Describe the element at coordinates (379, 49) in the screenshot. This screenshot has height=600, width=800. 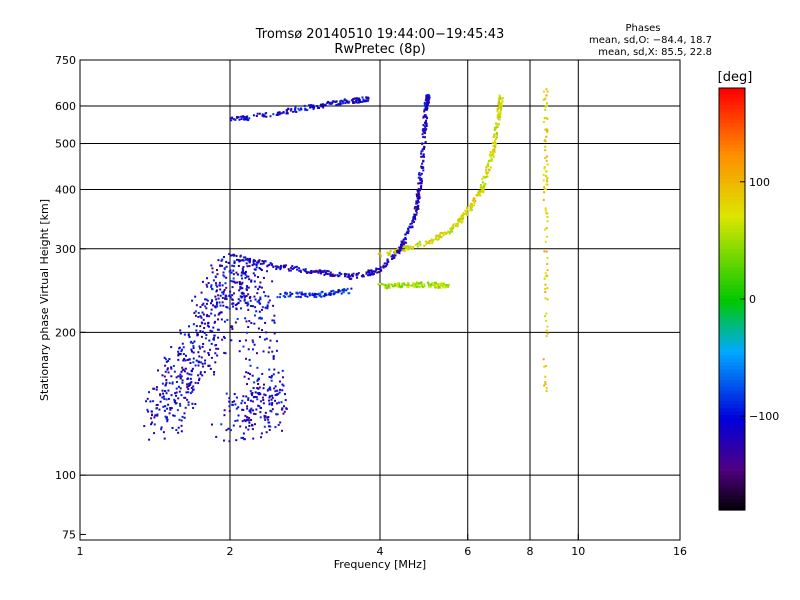
I see `chart-subtitle: RwPretec (8p)` at that location.